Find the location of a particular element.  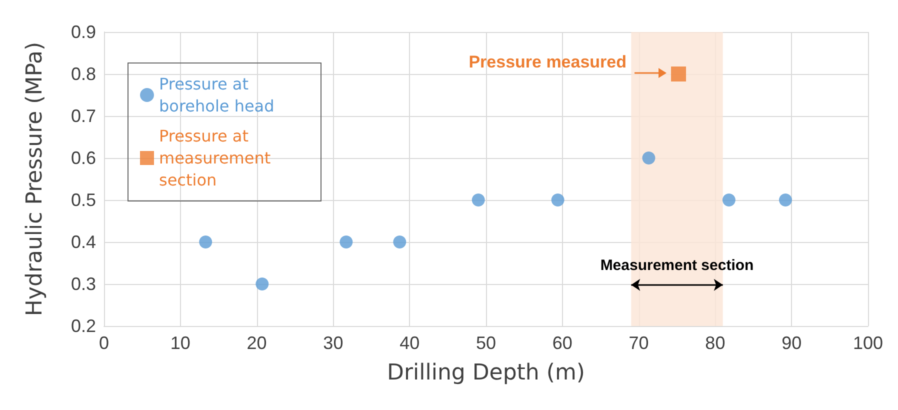

x-tick-label: 40 is located at coordinates (410, 343).